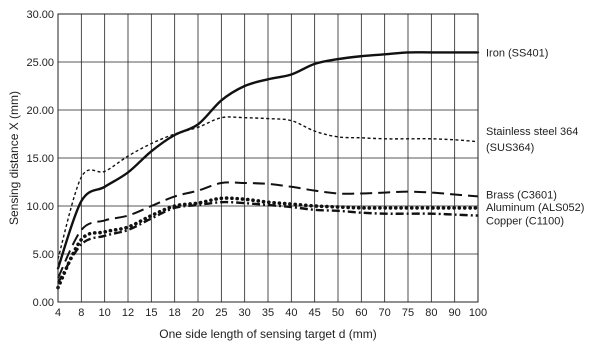 This screenshot has width=600, height=345. I want to click on x-tick-label: 20, so click(198, 313).